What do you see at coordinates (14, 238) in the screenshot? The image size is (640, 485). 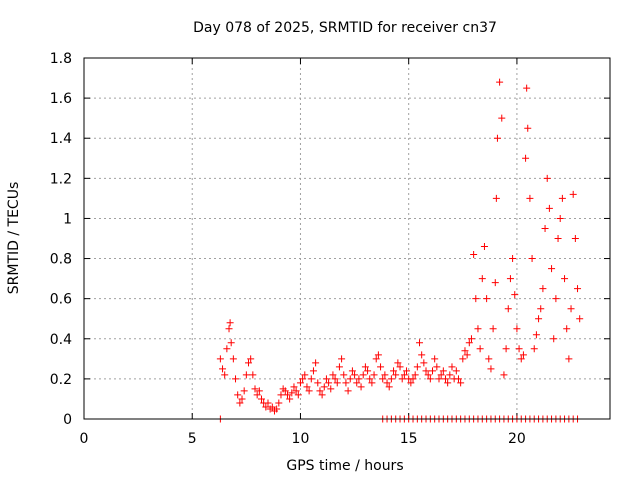 I see `y-axis-label: SRMTID / TECUs` at bounding box center [14, 238].